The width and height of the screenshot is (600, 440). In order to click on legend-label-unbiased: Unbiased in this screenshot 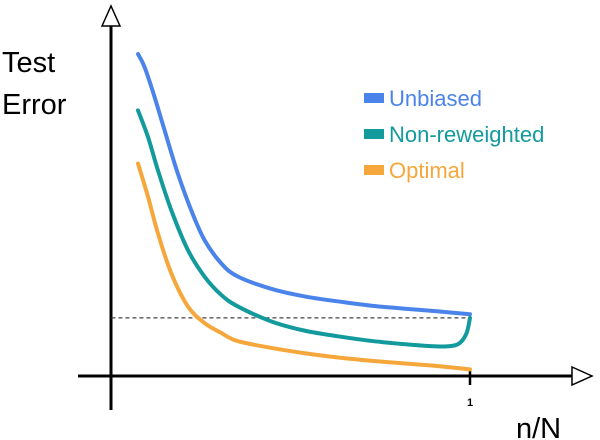, I will do `click(435, 98)`.